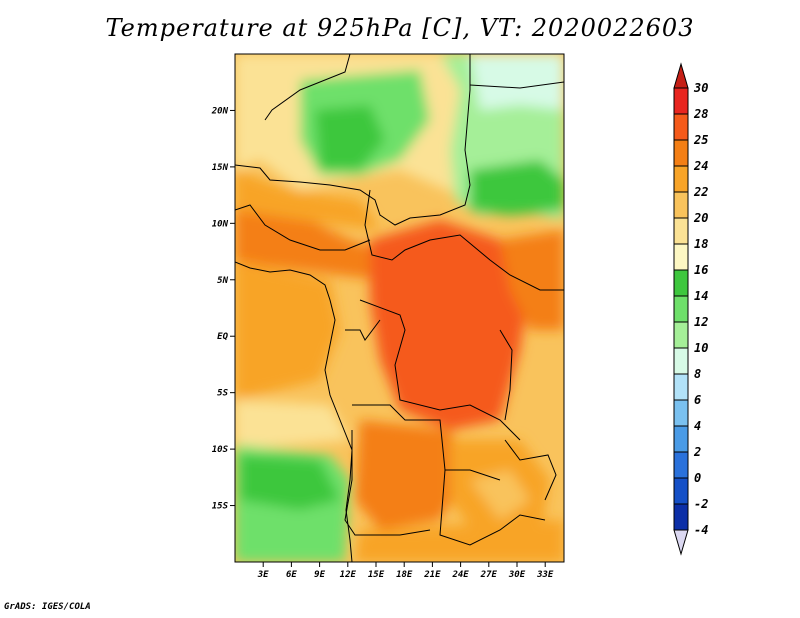 The width and height of the screenshot is (800, 618). What do you see at coordinates (404, 575) in the screenshot?
I see `lon-tick-label: 18E` at bounding box center [404, 575].